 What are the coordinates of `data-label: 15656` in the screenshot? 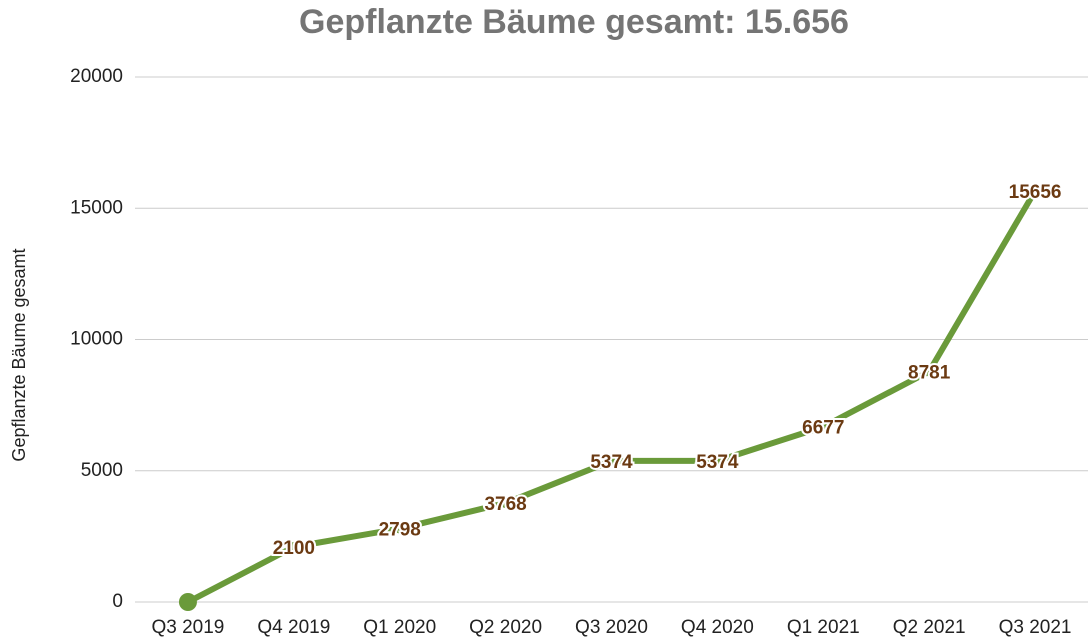 It's located at (1035, 192).